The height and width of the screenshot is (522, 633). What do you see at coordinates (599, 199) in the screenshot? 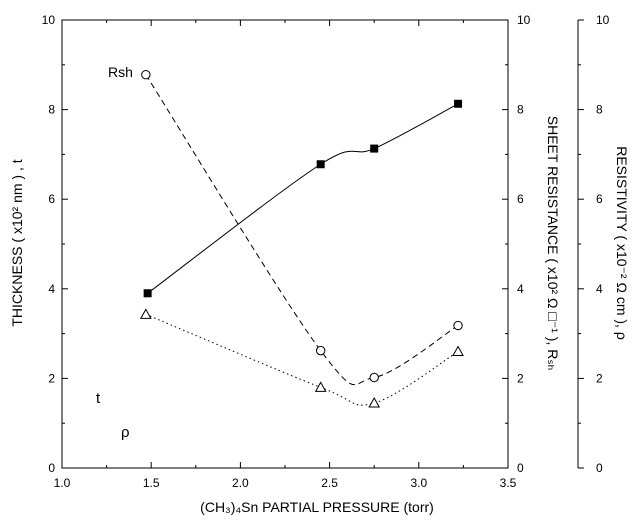
I see `y-right2-tick-label: 6` at bounding box center [599, 199].